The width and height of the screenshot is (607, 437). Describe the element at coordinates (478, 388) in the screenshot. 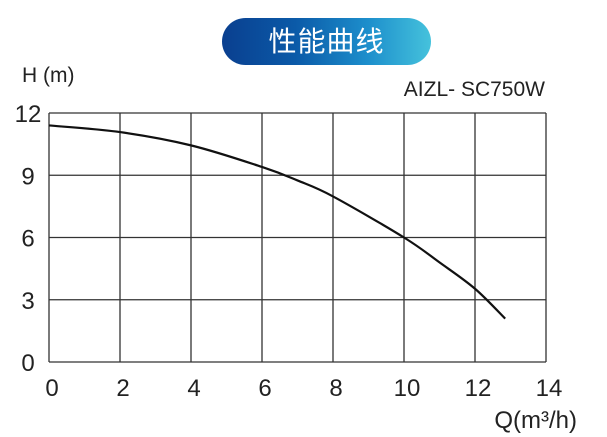

I see `x-tick-label: 12` at that location.